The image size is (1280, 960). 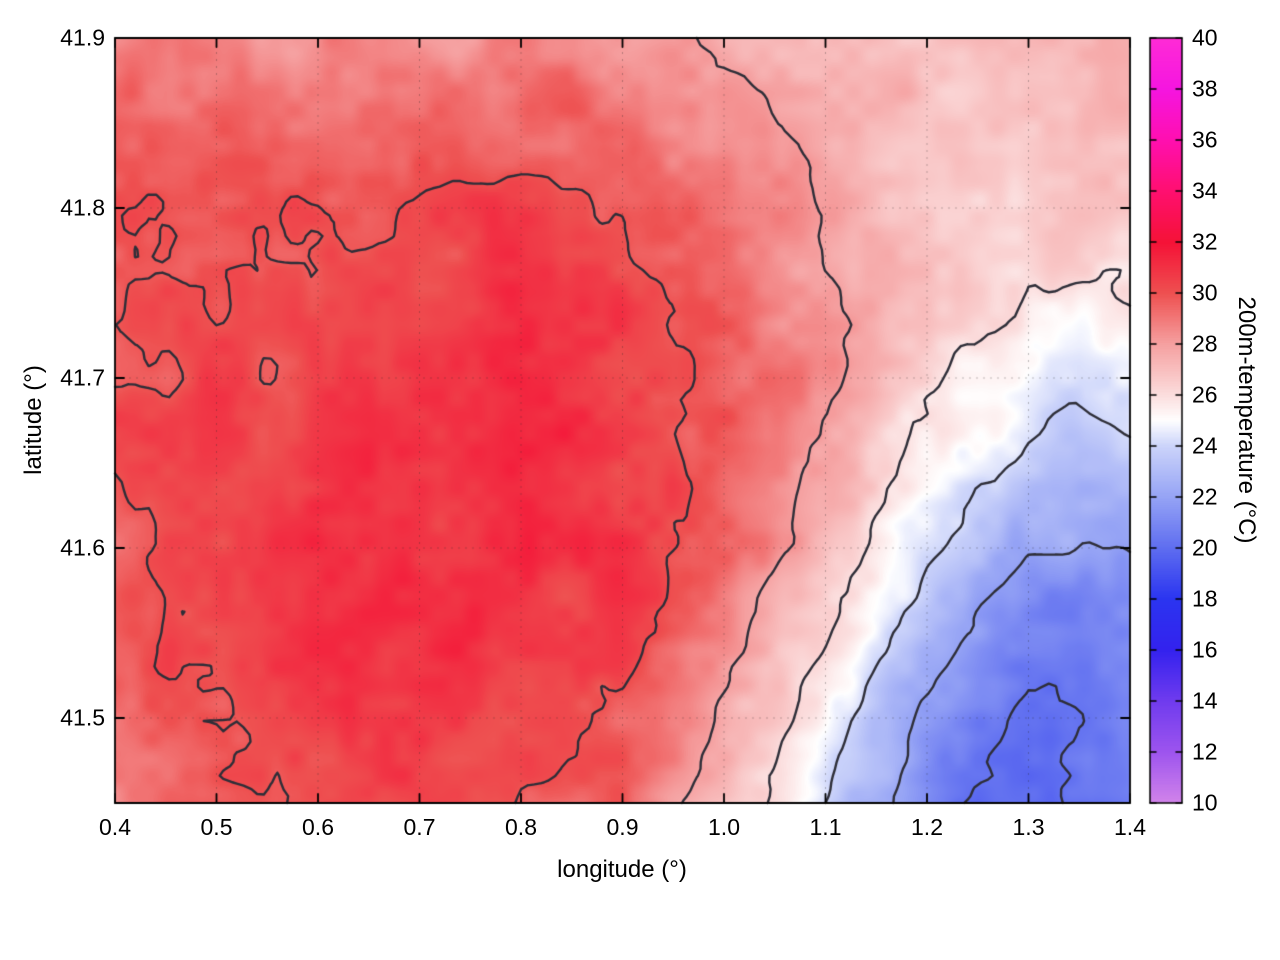 What do you see at coordinates (1205, 598) in the screenshot?
I see `colorbar-tick-label: 18` at bounding box center [1205, 598].